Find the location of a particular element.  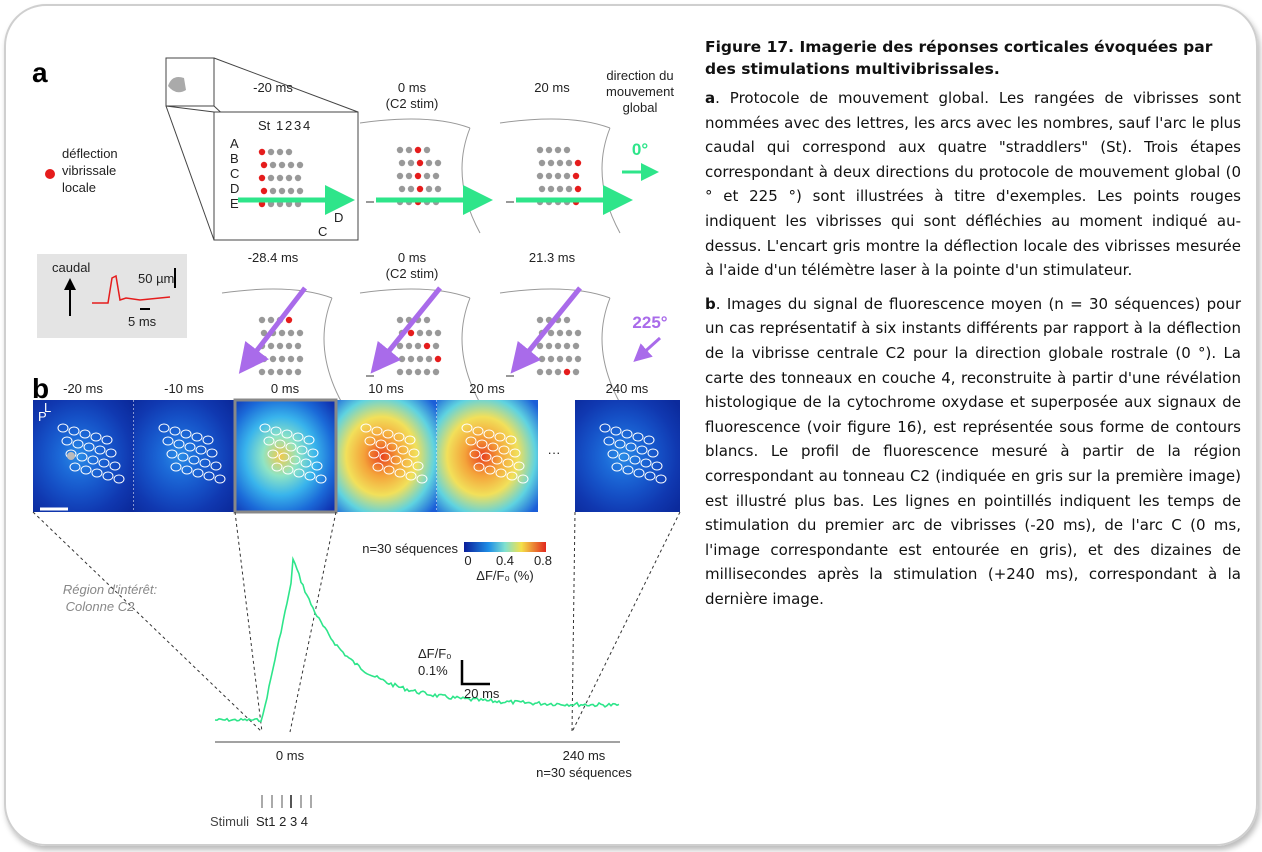

fluorescence-image is located at coordinates (184, 456).